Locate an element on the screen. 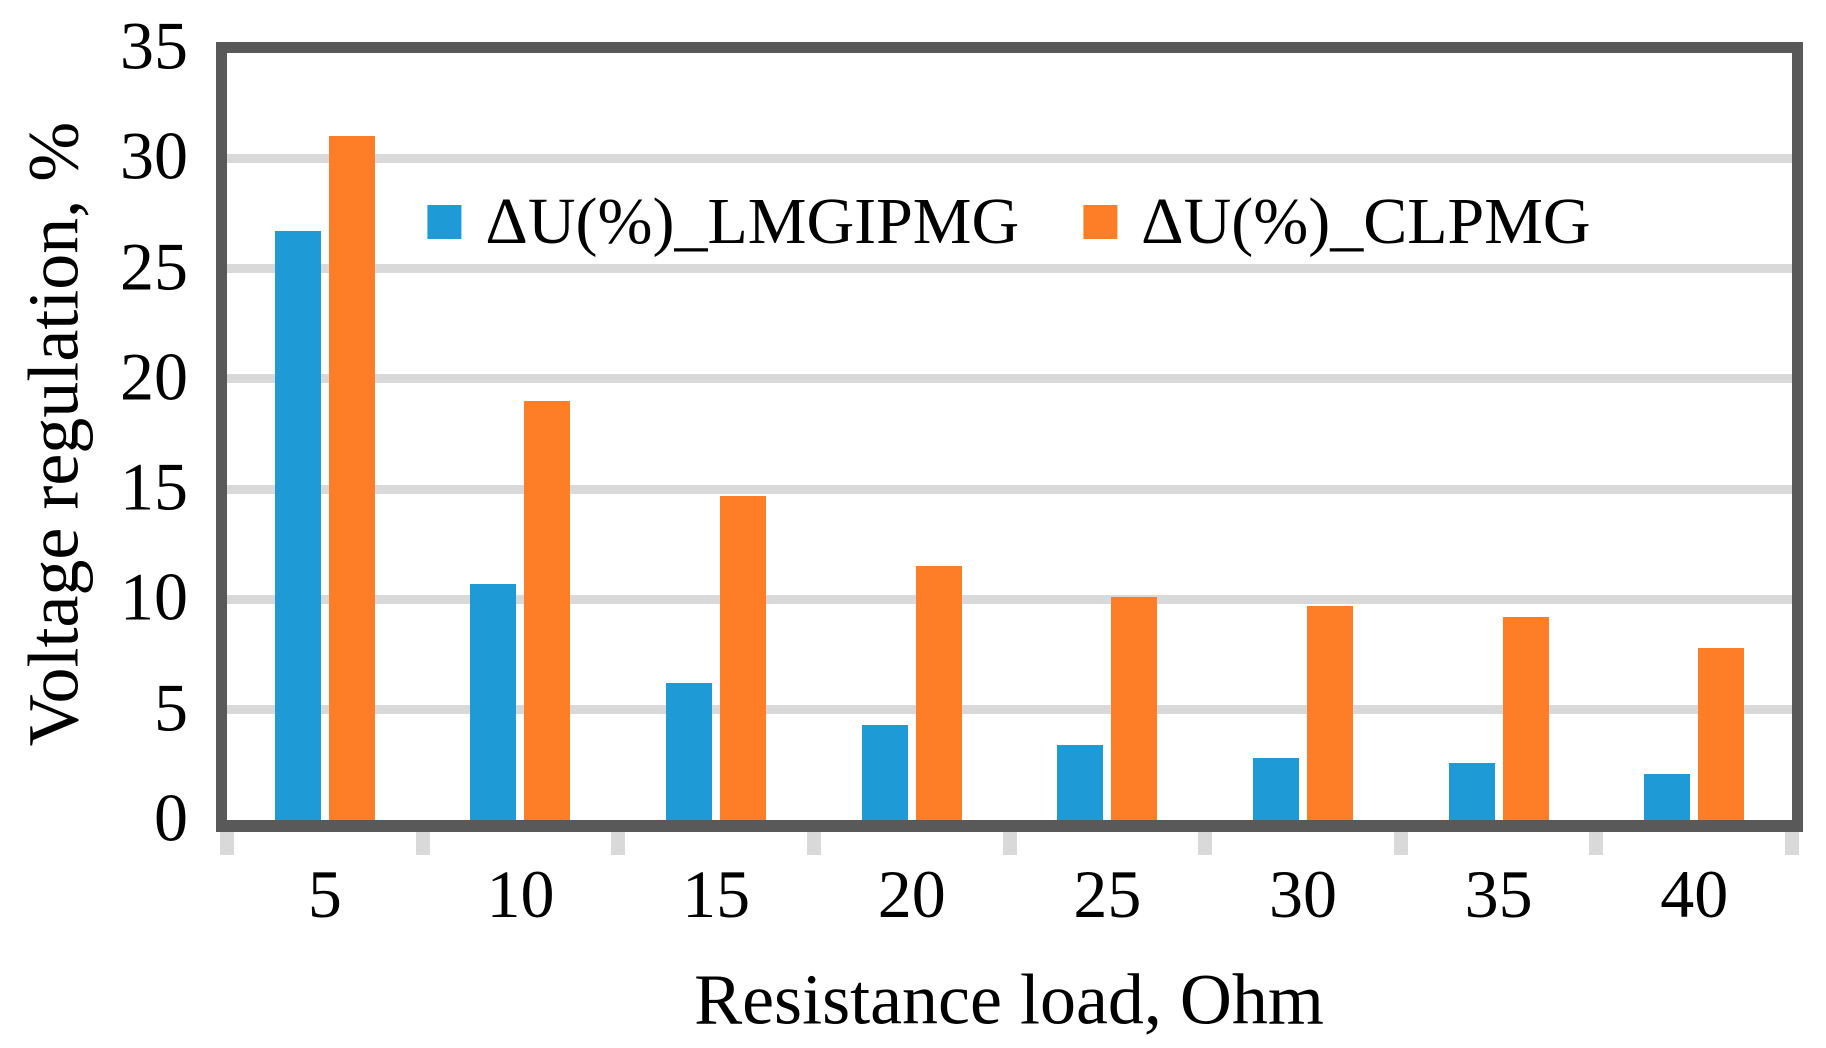 The width and height of the screenshot is (1826, 1048). y-tick-label-25: 25 is located at coordinates (154, 265).